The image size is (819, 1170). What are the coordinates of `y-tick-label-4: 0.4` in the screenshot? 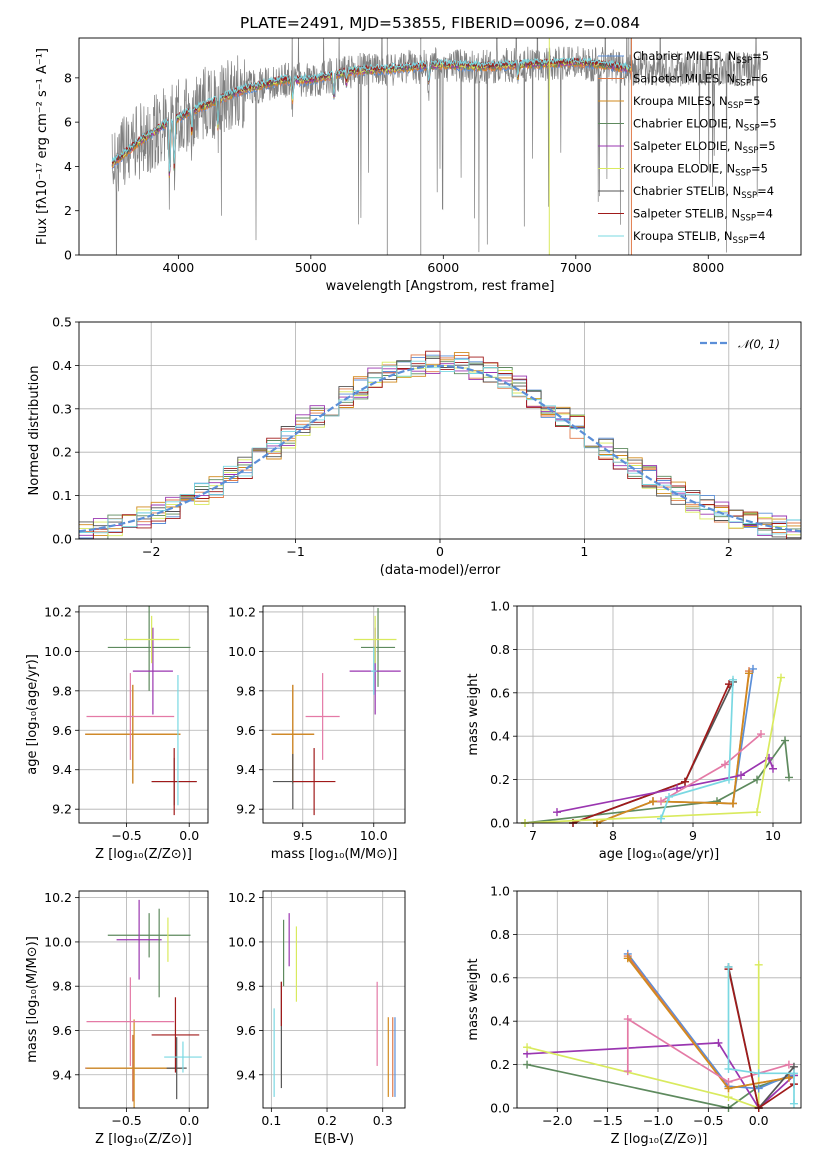 It's located at (62, 365).